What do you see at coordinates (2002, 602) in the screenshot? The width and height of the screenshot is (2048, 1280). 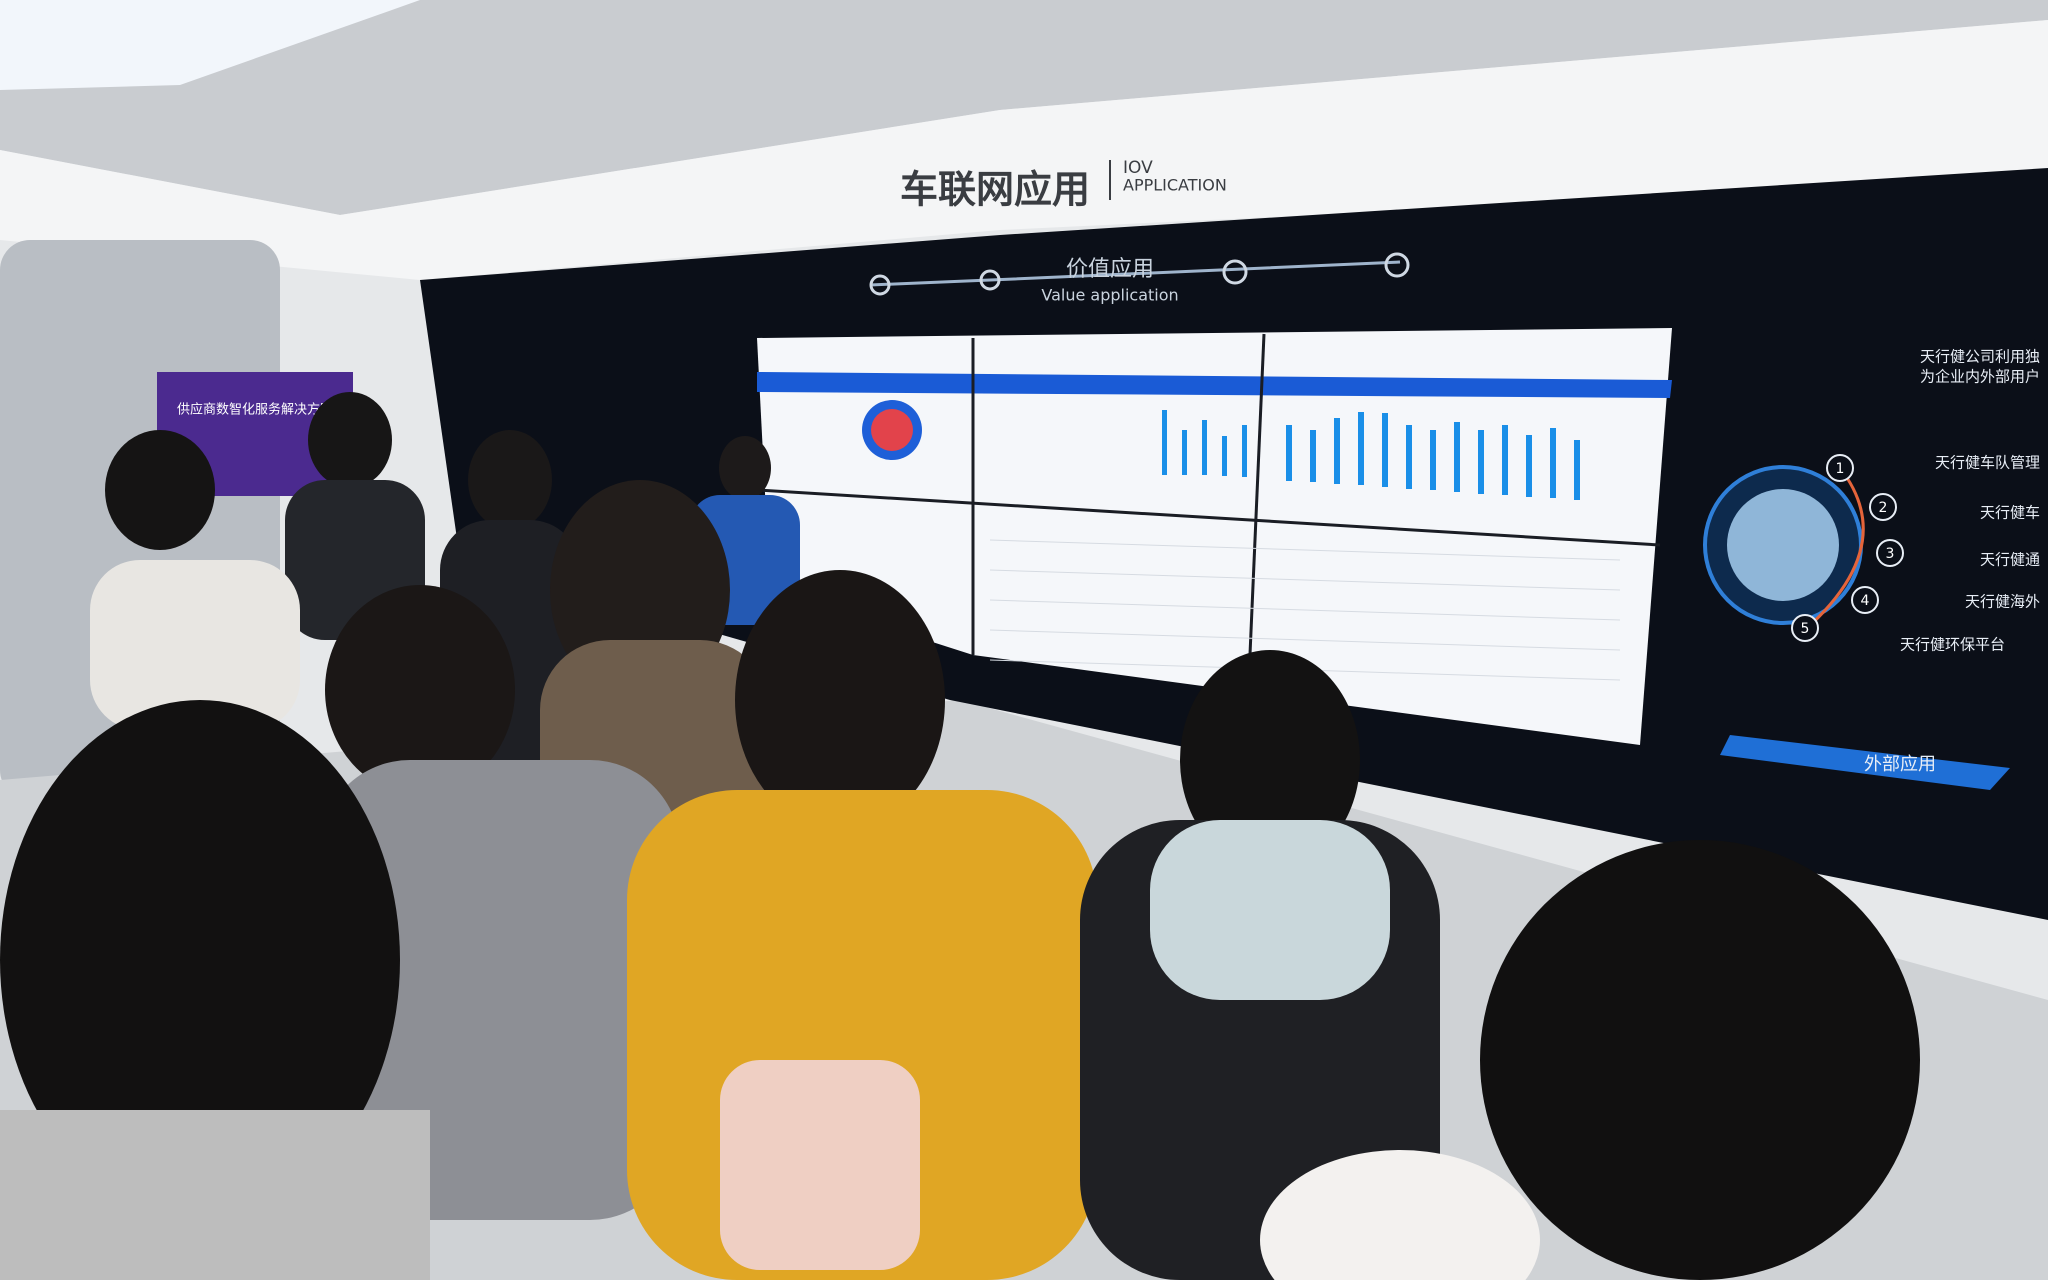 I see `item-label: 天行健海外` at bounding box center [2002, 602].